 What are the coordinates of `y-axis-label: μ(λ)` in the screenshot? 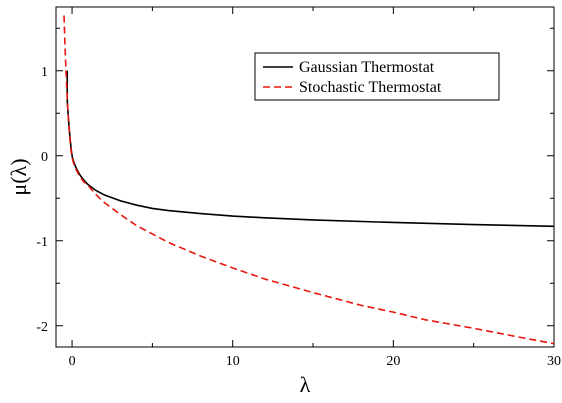 It's located at (18, 176).